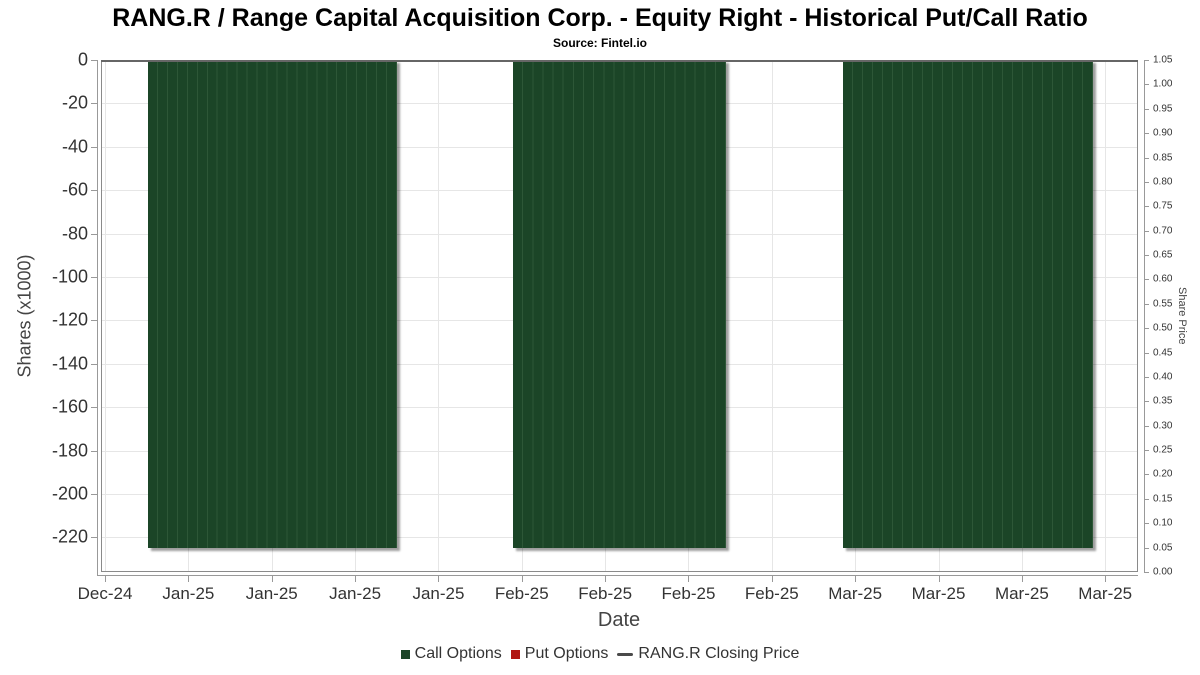 The image size is (1200, 675). Describe the element at coordinates (1163, 206) in the screenshot. I see `right-axis-tick-label: 0.75` at that location.